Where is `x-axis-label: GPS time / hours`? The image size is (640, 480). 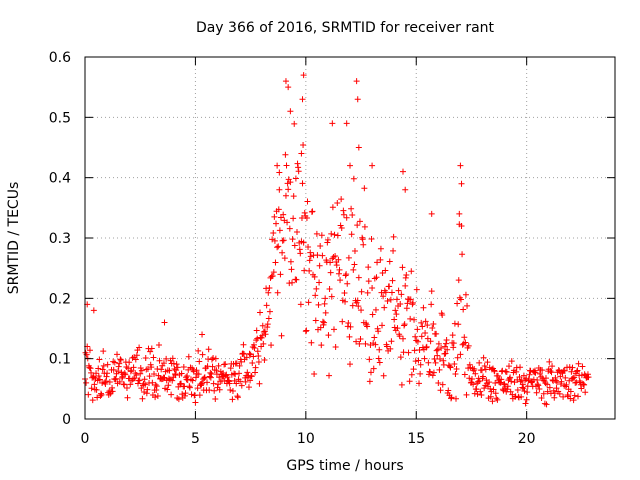
x-axis-label: GPS time / hours is located at coordinates (344, 466).